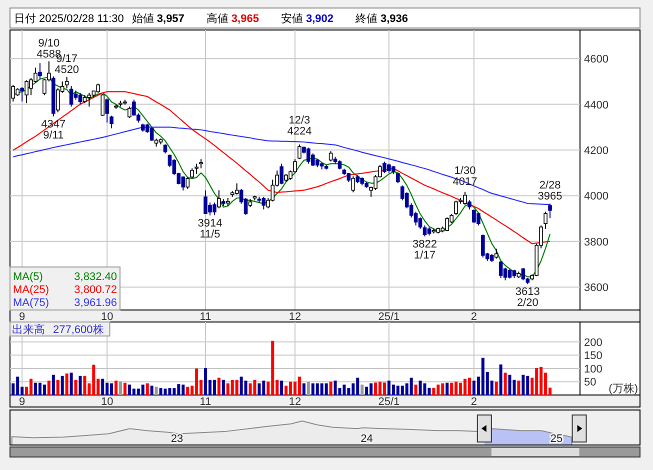  Describe the element at coordinates (95, 277) in the screenshot. I see `annotation: 3,832.40` at that location.